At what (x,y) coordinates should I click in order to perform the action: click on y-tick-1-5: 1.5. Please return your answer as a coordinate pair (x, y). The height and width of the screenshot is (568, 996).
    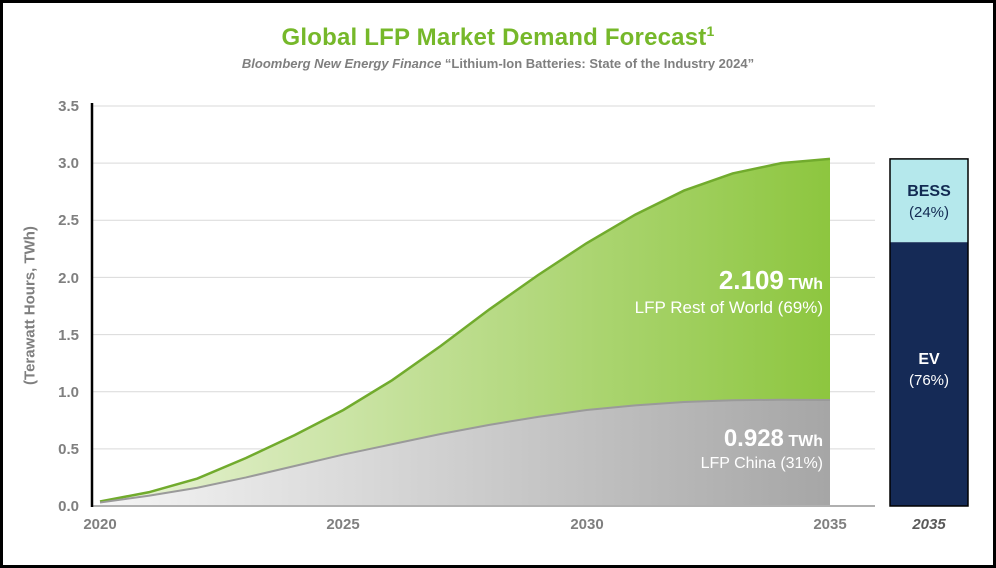
    Looking at the image, I should click on (68, 335).